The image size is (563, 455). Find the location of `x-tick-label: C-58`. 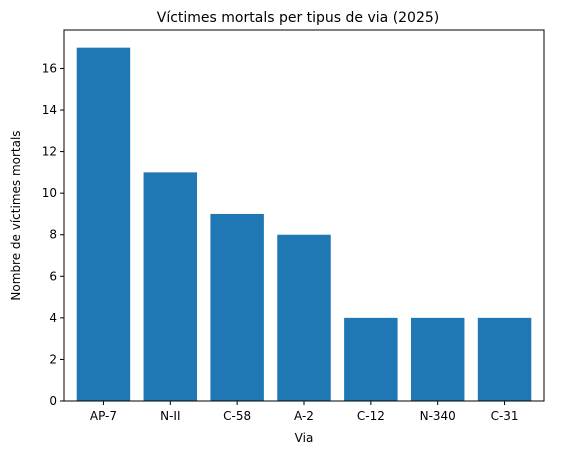

x-tick-label: C-58 is located at coordinates (237, 416).